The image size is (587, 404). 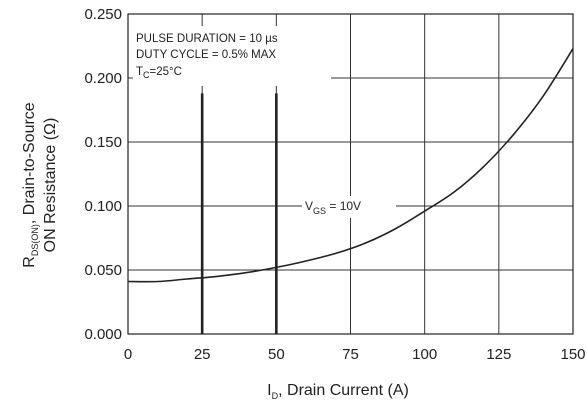 I want to click on note-case-temperature: TC=25°C, so click(x=159, y=73).